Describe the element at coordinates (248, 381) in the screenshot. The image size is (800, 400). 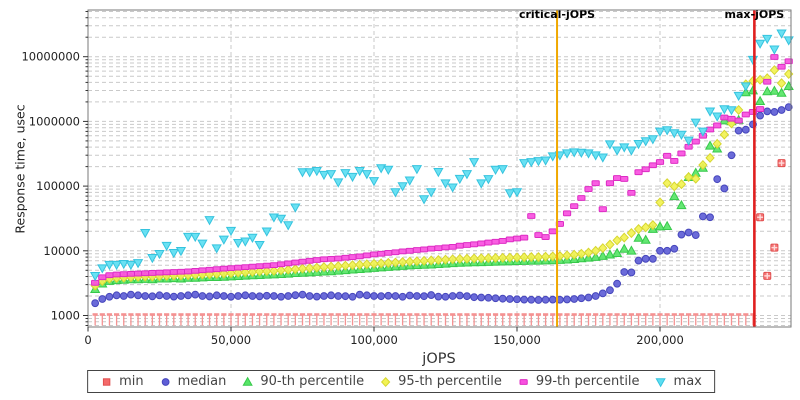
I see `triangle-up-marker-icon` at that location.